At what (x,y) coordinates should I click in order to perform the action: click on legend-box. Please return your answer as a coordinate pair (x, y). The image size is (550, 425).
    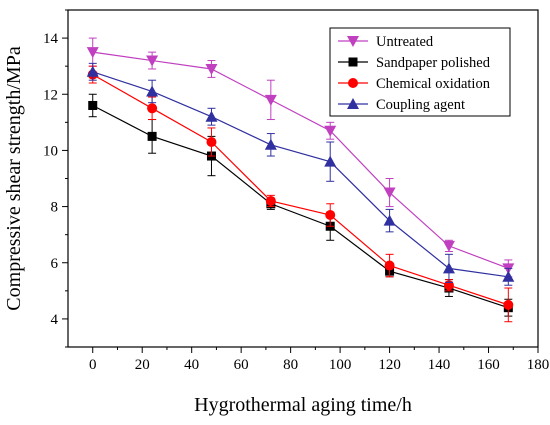
    Looking at the image, I should click on (420, 72).